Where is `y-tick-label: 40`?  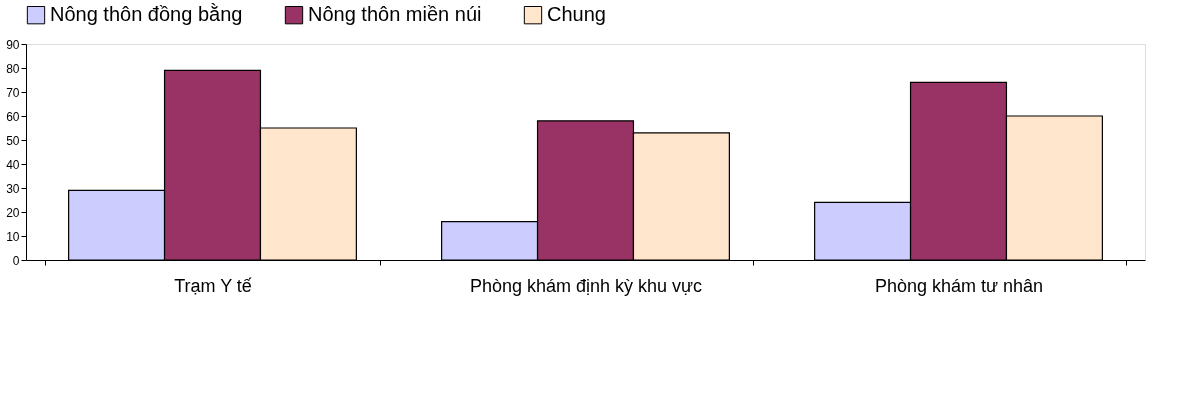
y-tick-label: 40 is located at coordinates (13, 164).